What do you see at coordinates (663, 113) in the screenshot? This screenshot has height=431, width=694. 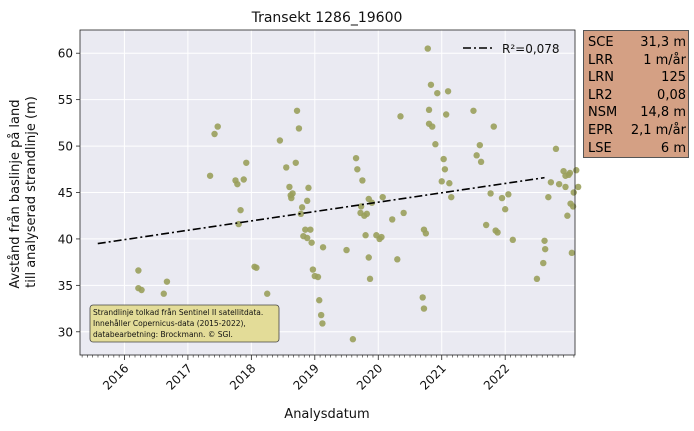 I see `stat-value: 14,8 m` at bounding box center [663, 113].